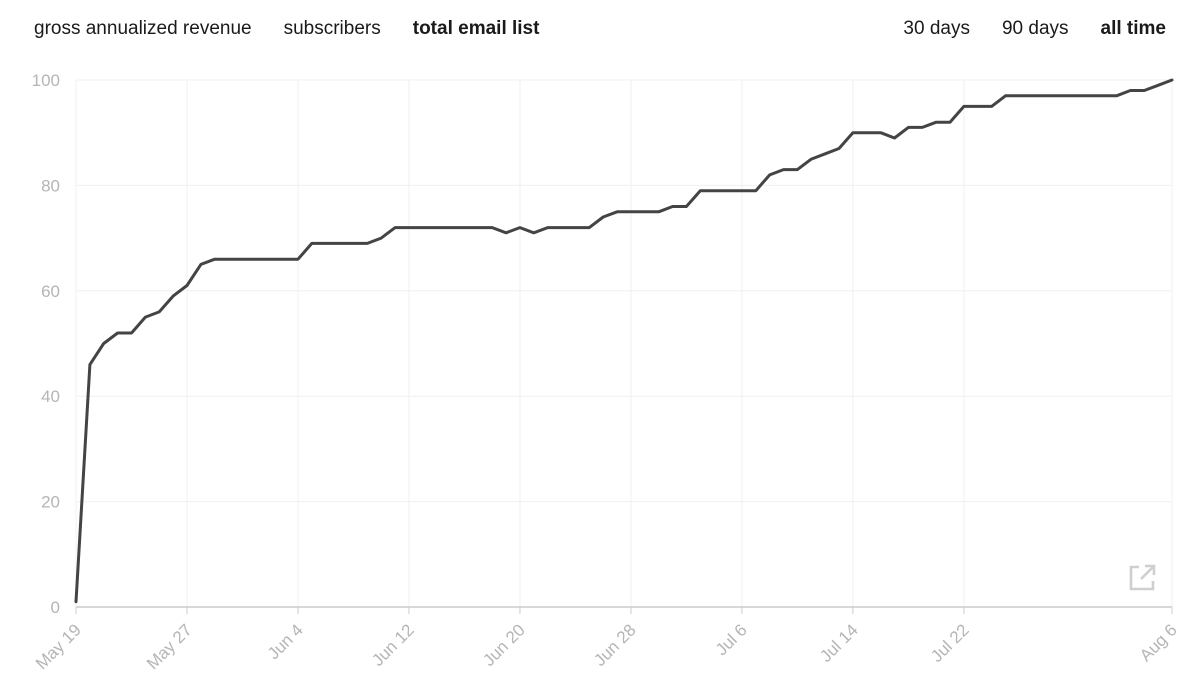 The width and height of the screenshot is (1186, 694). What do you see at coordinates (1133, 28) in the screenshot?
I see `range-all-time: all time` at bounding box center [1133, 28].